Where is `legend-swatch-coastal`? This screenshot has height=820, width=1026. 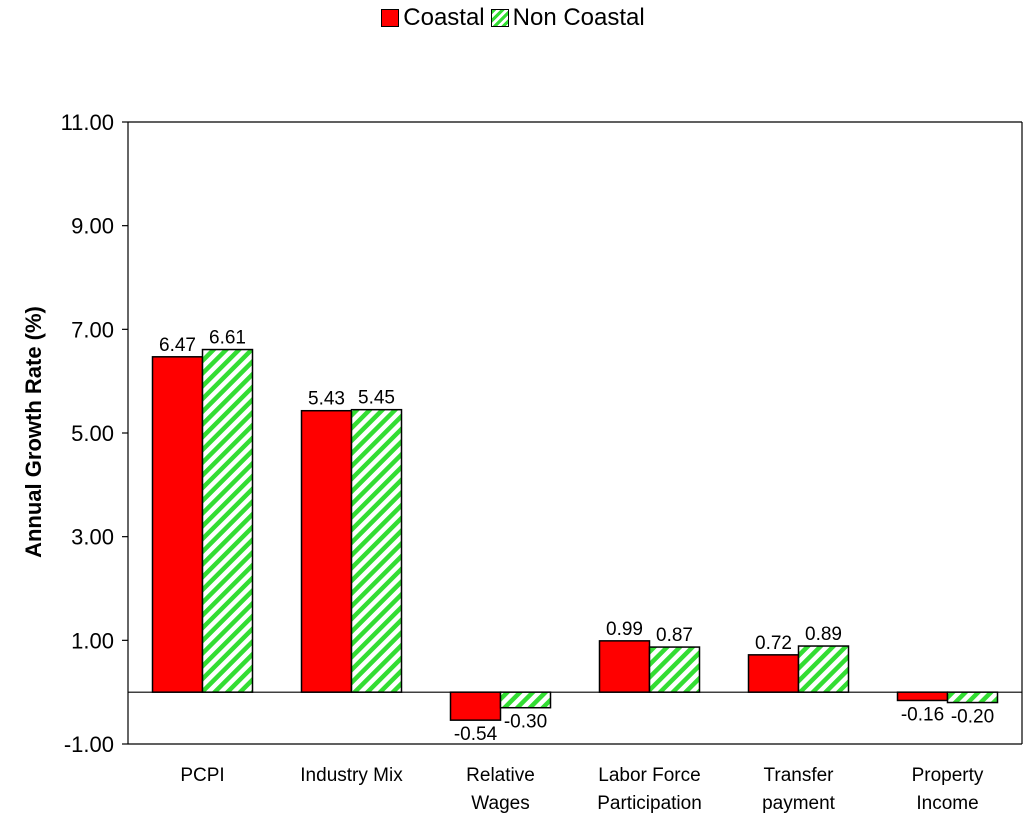
legend-swatch-coastal is located at coordinates (390, 18).